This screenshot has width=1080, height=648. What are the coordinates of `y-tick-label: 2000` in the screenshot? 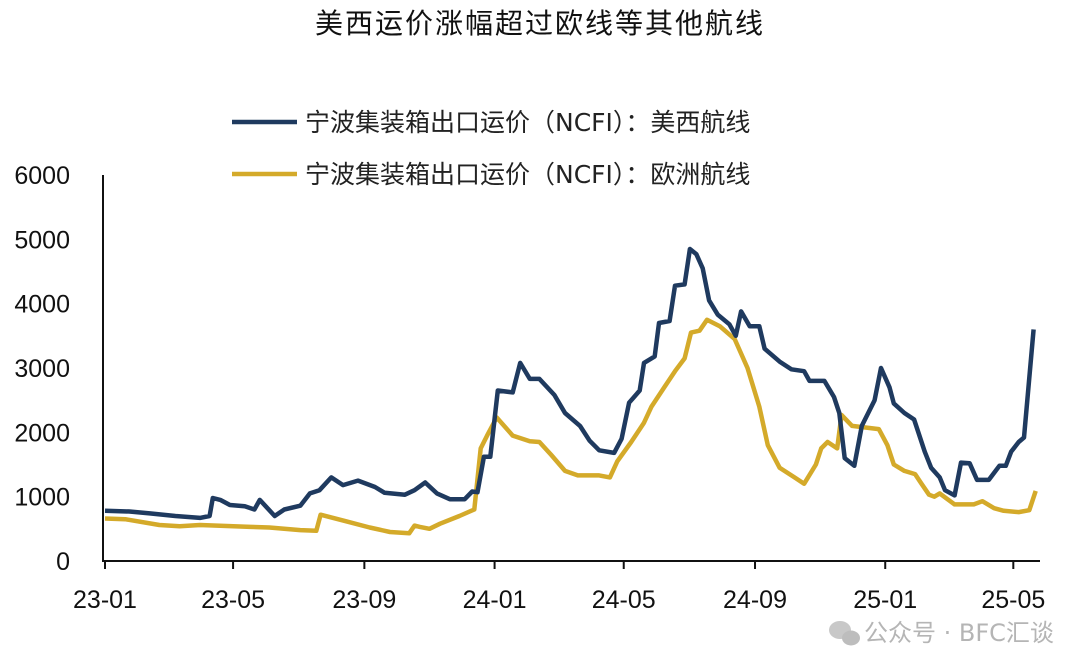 It's located at (42, 433).